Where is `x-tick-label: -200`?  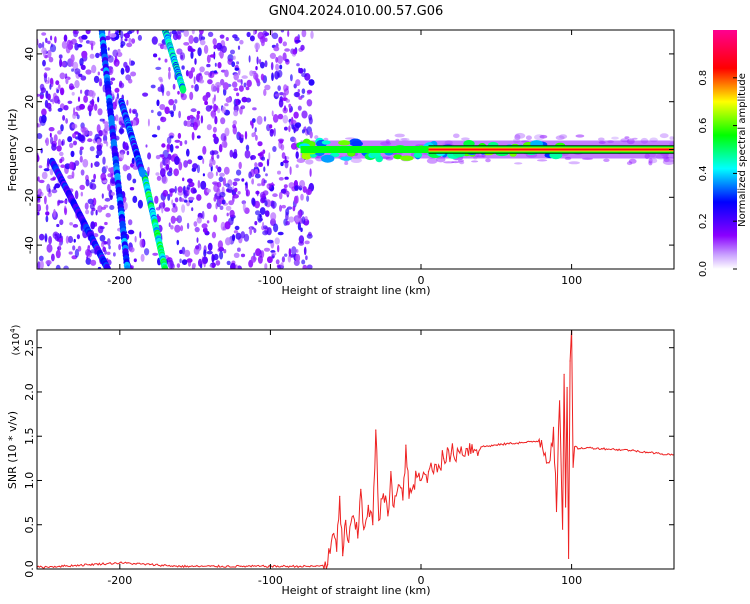 x-tick-label: -200 is located at coordinates (119, 580).